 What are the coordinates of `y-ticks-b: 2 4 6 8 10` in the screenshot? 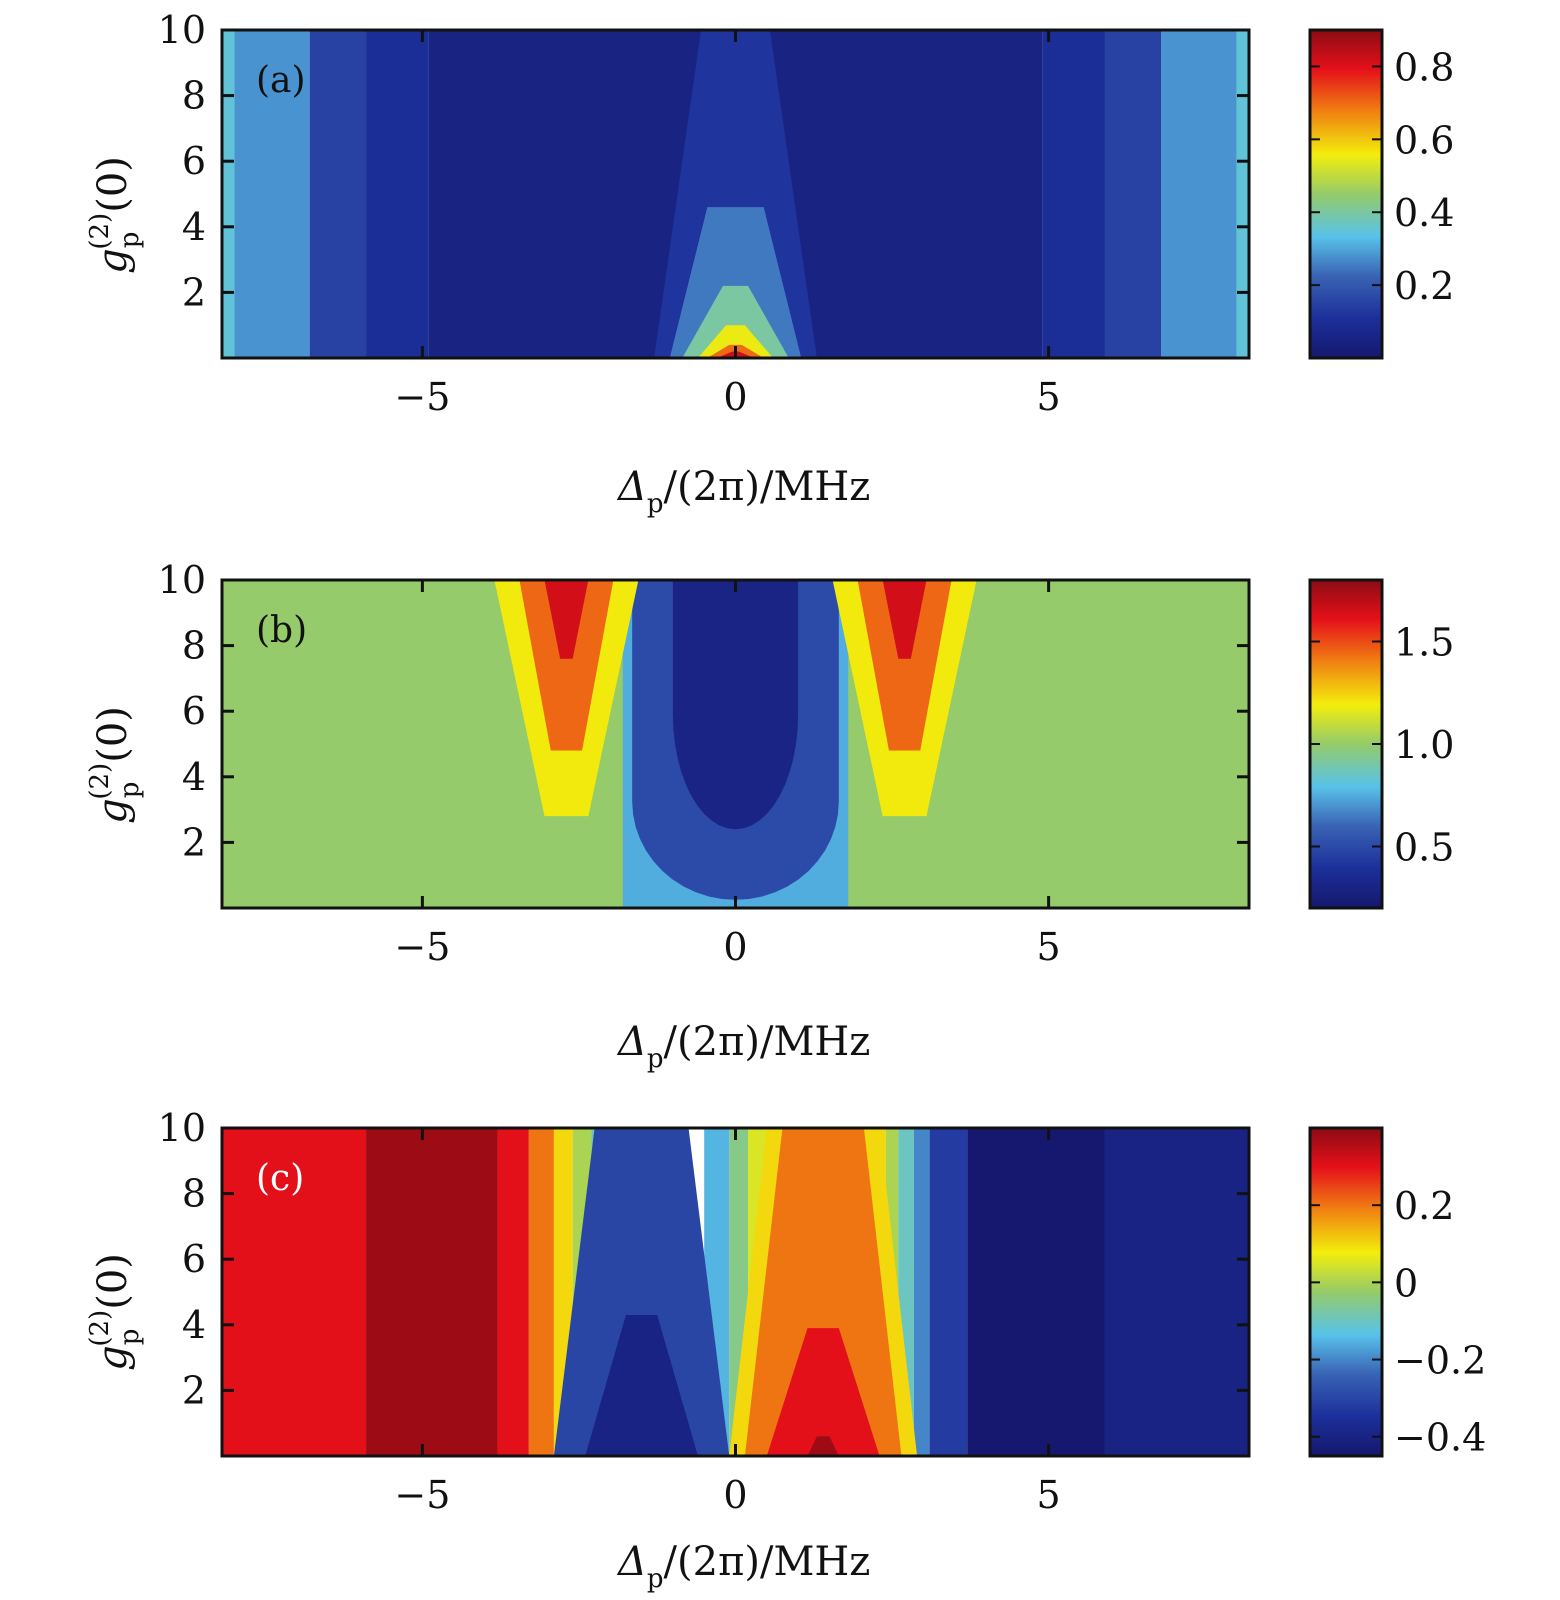 It's located at (703, 711).